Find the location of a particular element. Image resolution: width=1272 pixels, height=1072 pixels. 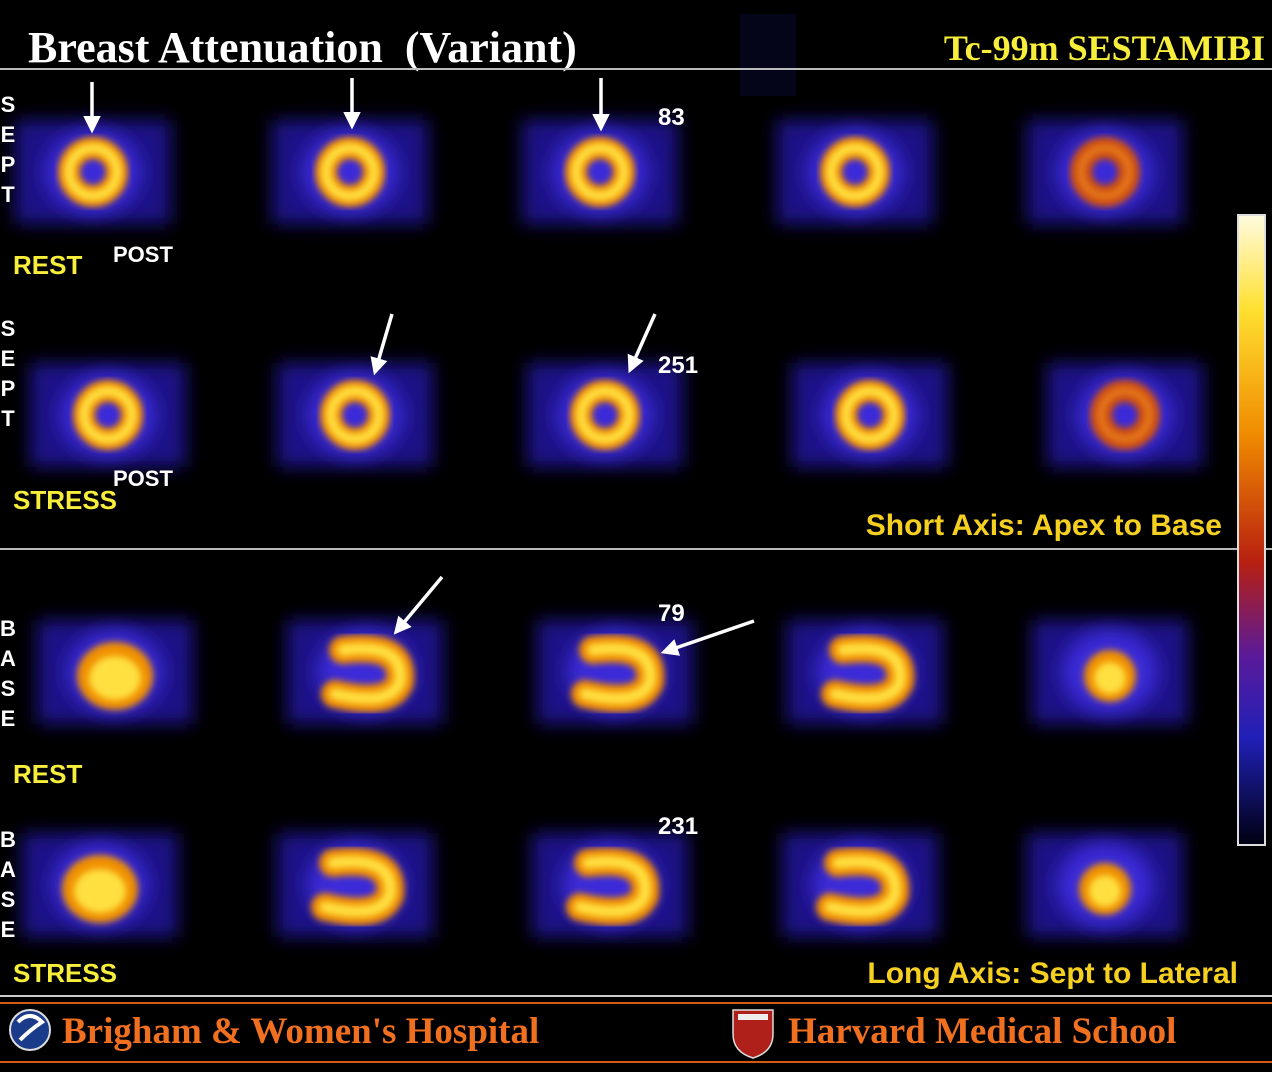

count-label: 83 is located at coordinates (671, 117).